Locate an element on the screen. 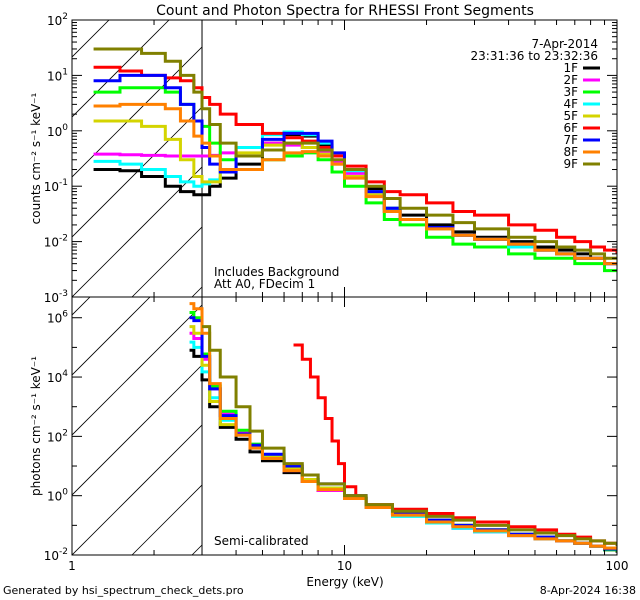 The height and width of the screenshot is (600, 640). annotation: Semi-calibrated is located at coordinates (261, 541).